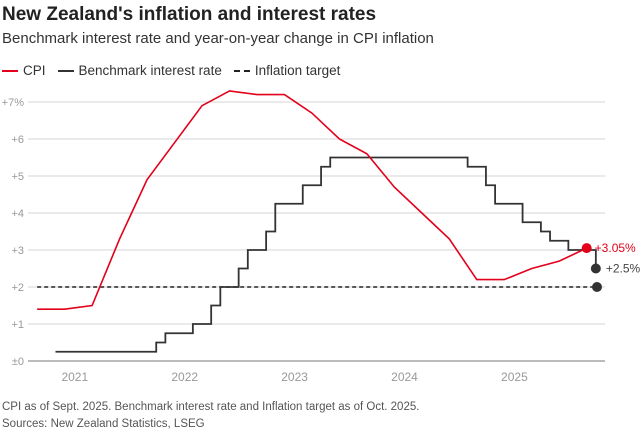 The image size is (640, 433). Describe the element at coordinates (17, 177) in the screenshot. I see `y-tick-label: +5` at that location.